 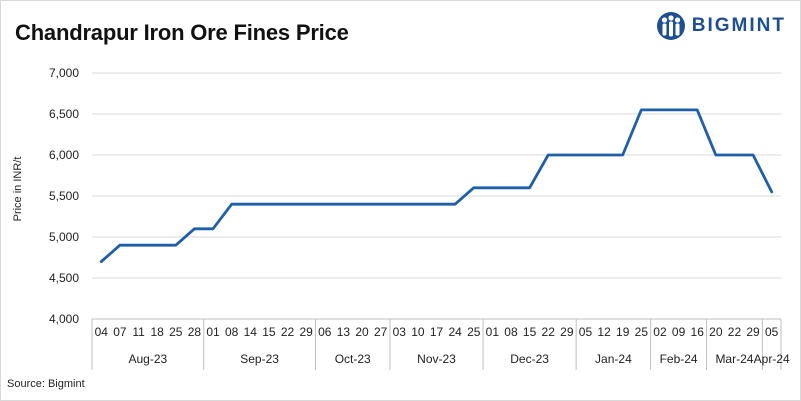 I want to click on x-tick-label: 17, so click(x=437, y=332).